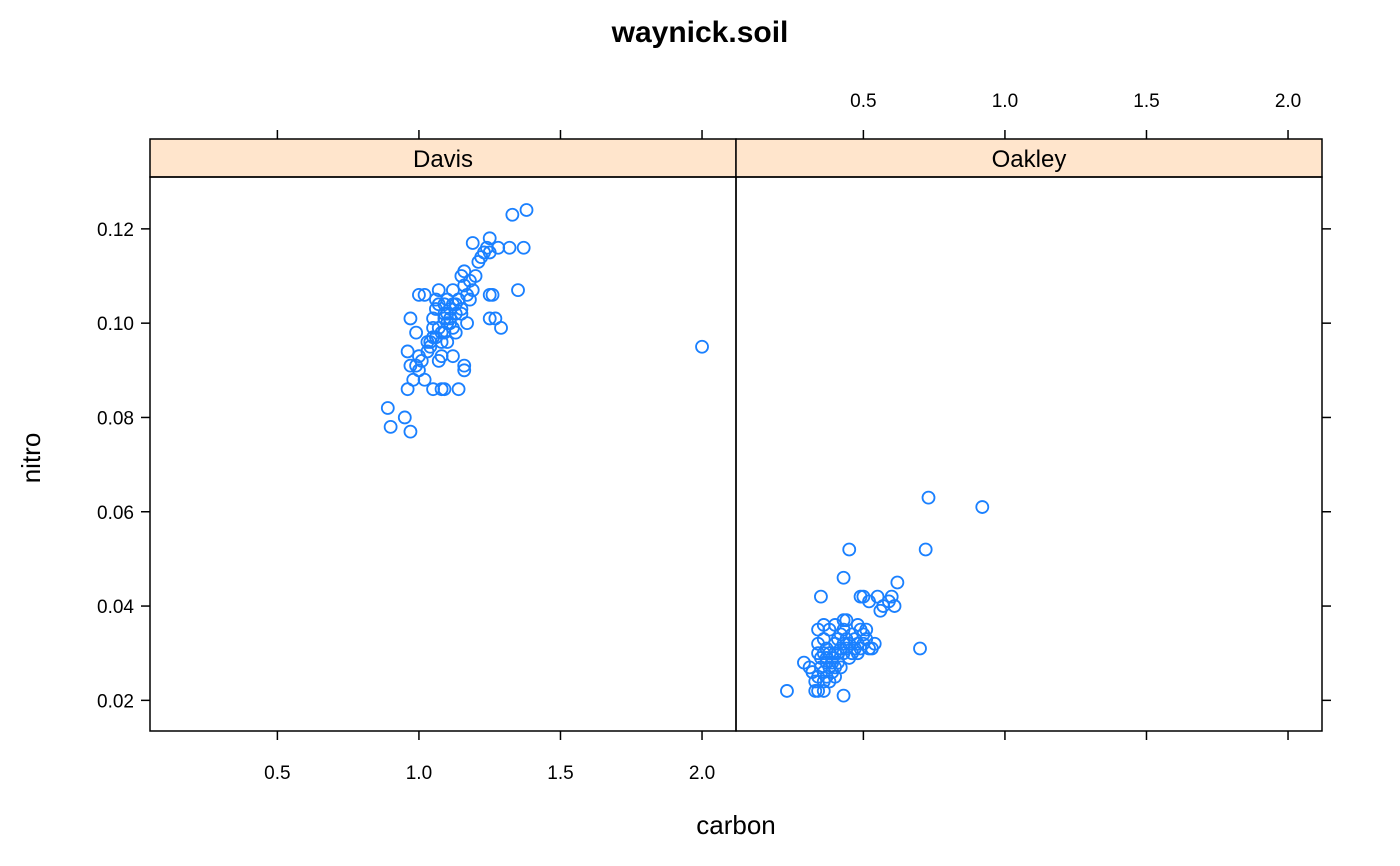  I want to click on strip-oakley, so click(1029, 158).